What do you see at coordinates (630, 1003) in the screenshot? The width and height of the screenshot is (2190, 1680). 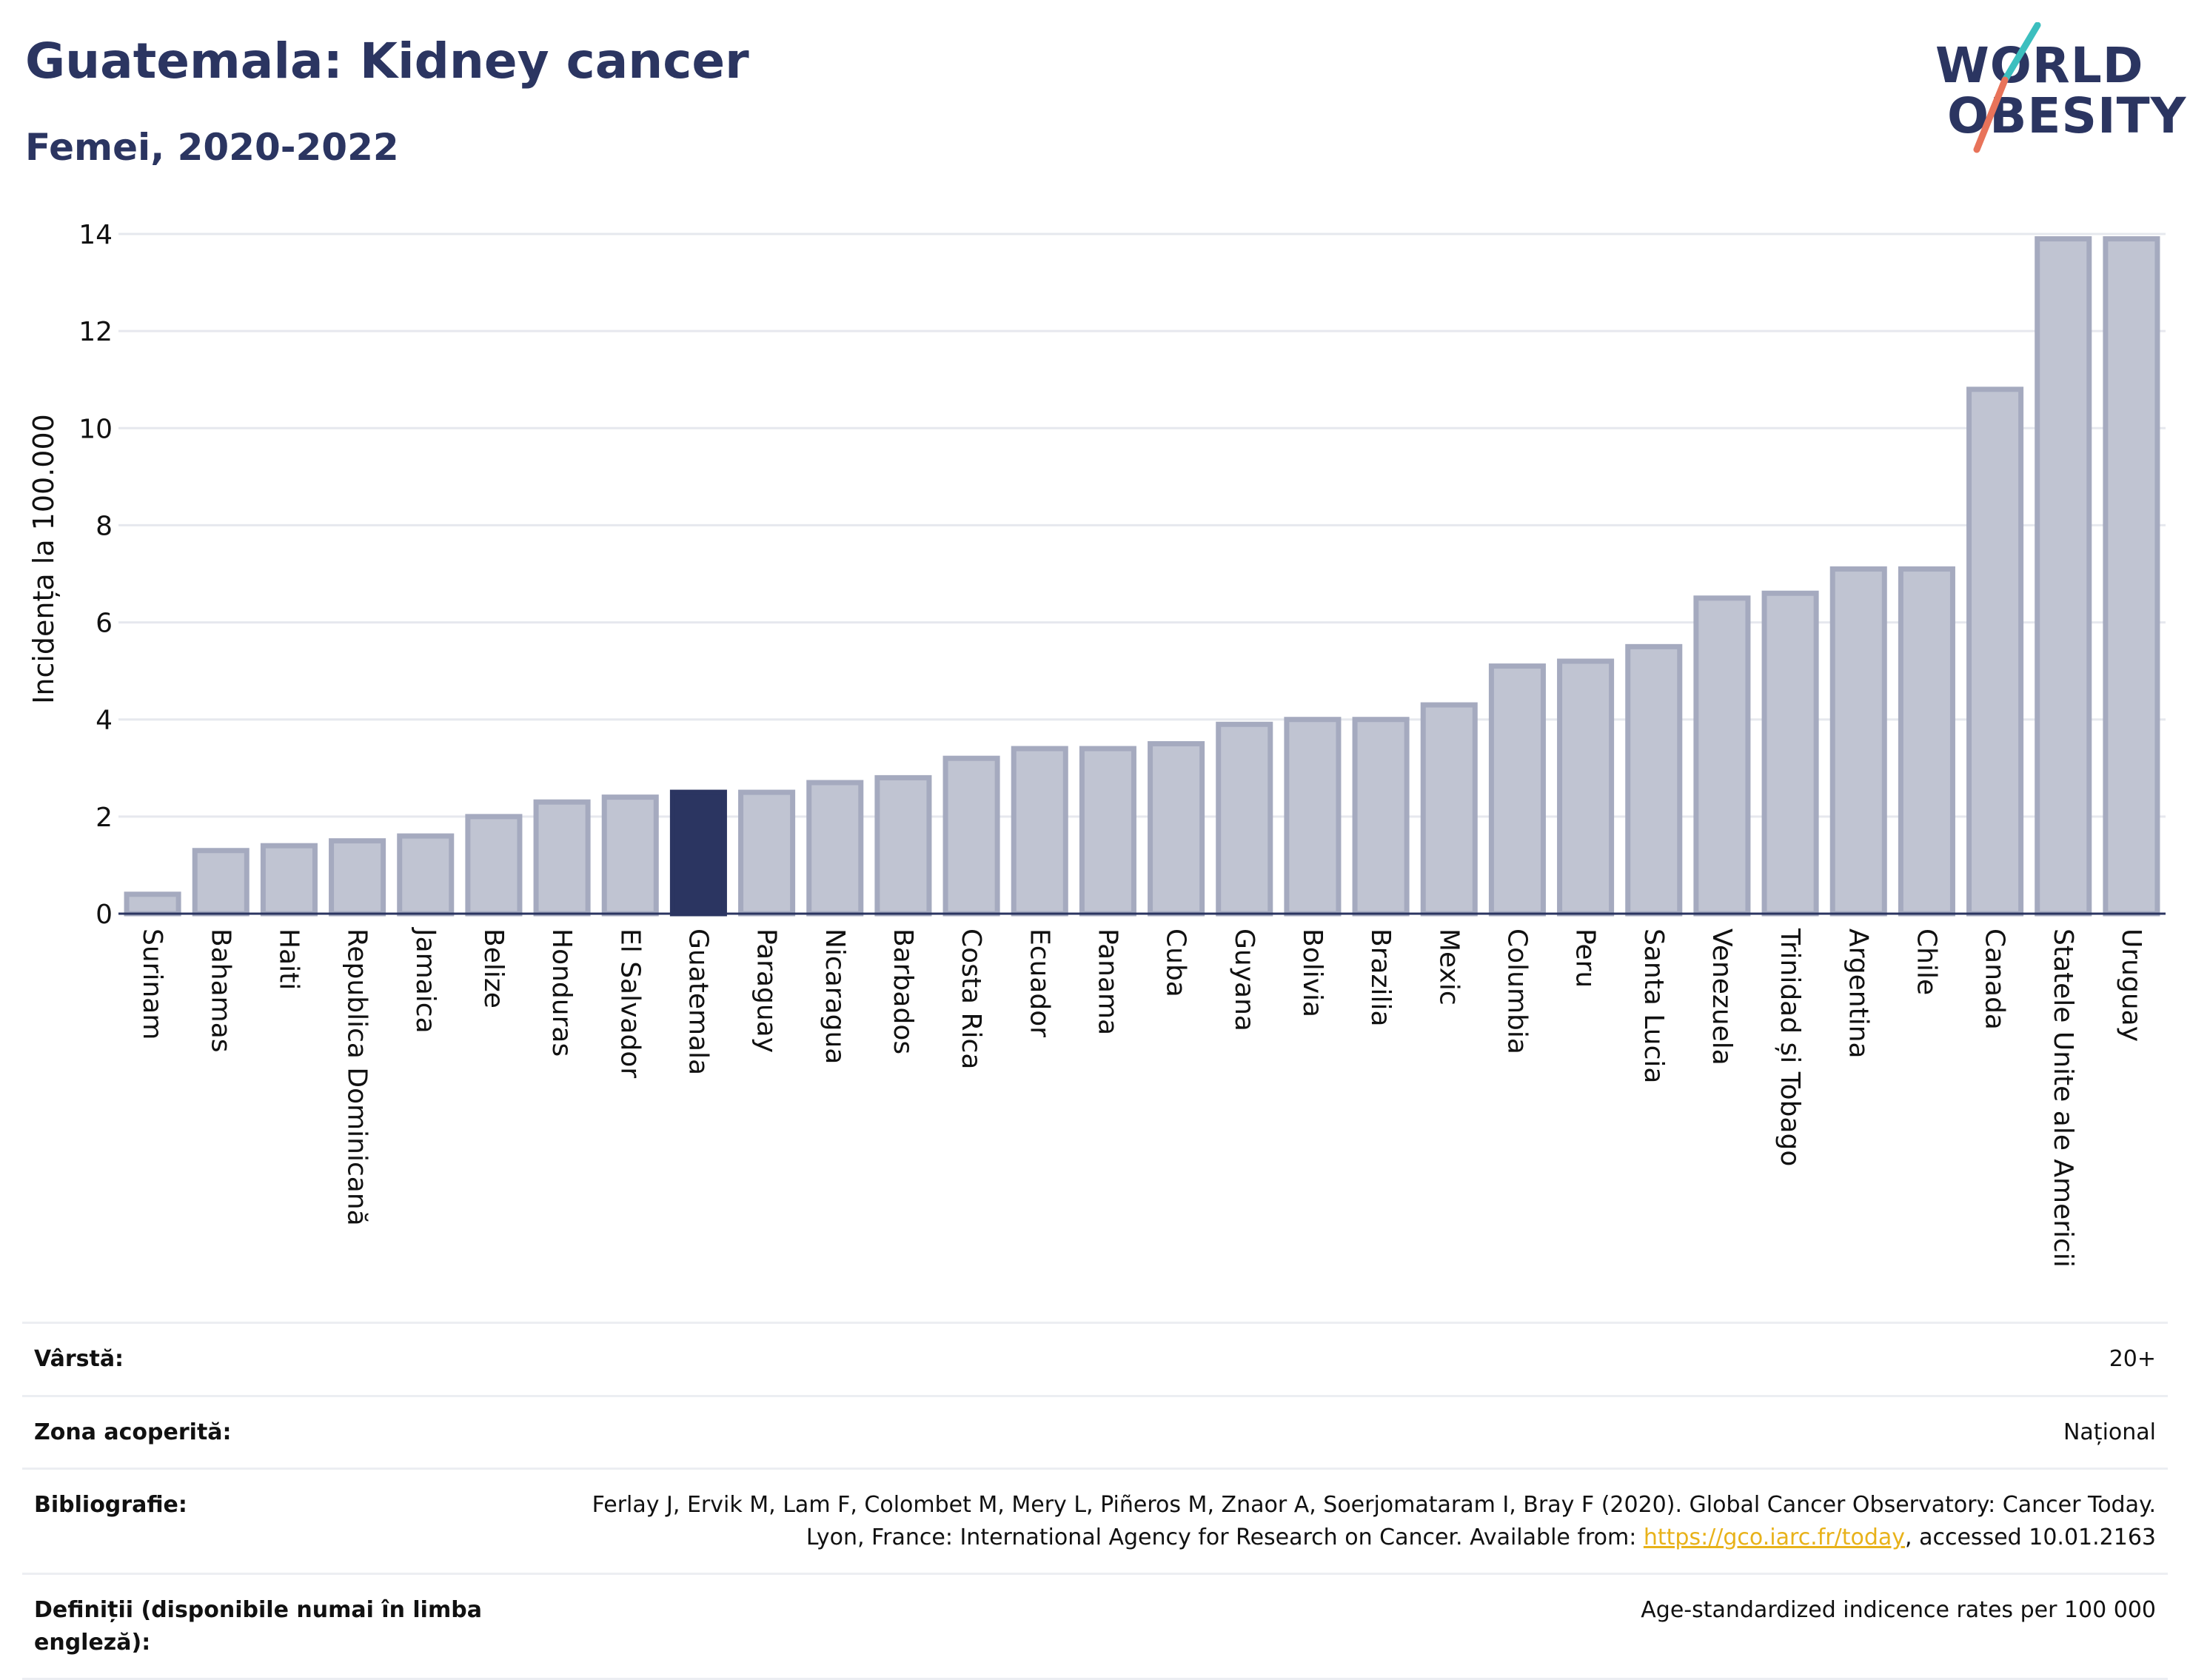 I see `x-tick-label: El Salvador` at bounding box center [630, 1003].